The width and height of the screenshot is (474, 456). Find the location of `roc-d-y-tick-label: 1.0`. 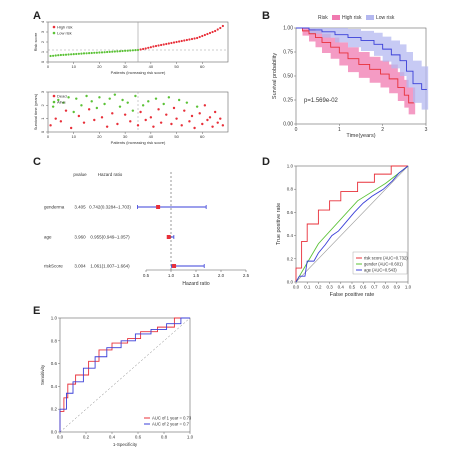

roc-d-y-tick-label: 1.0 is located at coordinates (290, 166).